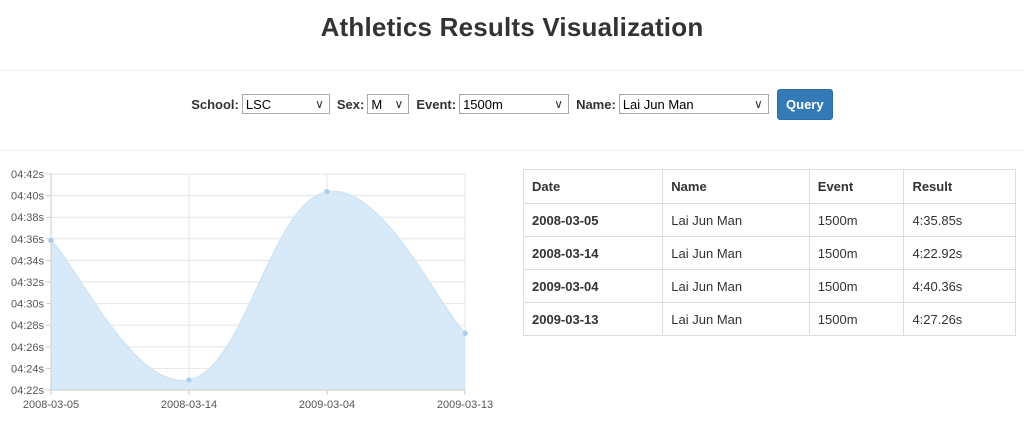 The height and width of the screenshot is (429, 1024). Describe the element at coordinates (28, 197) in the screenshot. I see `y-tick-label: 04:40s` at that location.